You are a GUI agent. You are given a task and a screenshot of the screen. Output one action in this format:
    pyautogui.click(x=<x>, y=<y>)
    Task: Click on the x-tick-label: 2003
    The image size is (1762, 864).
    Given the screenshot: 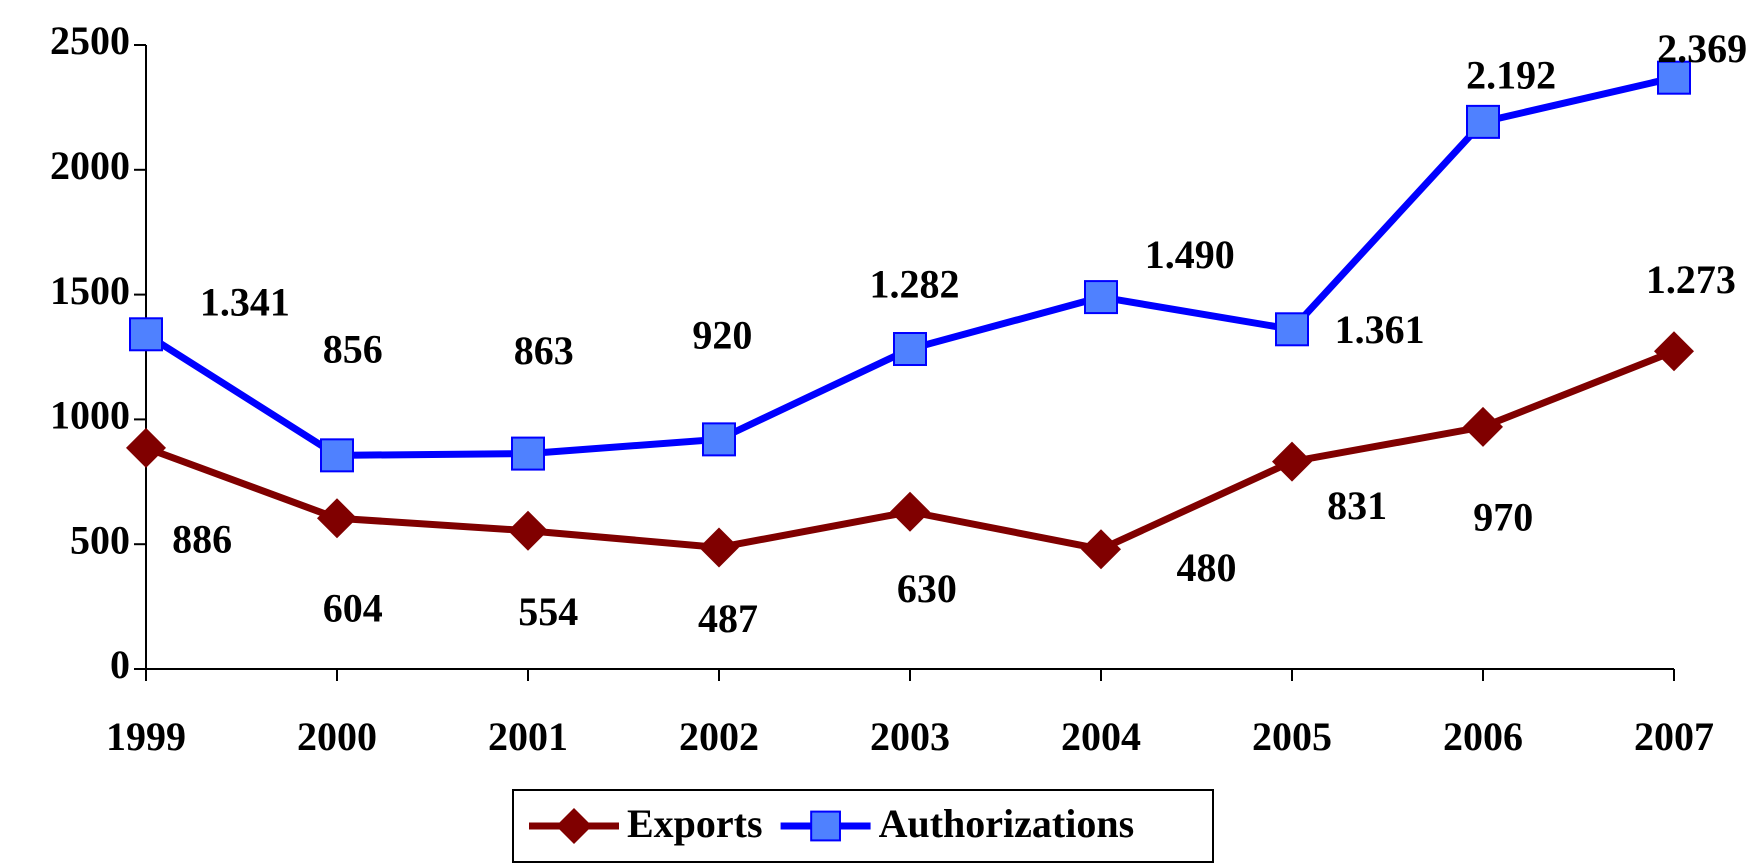 What is the action you would take?
    pyautogui.click(x=910, y=736)
    